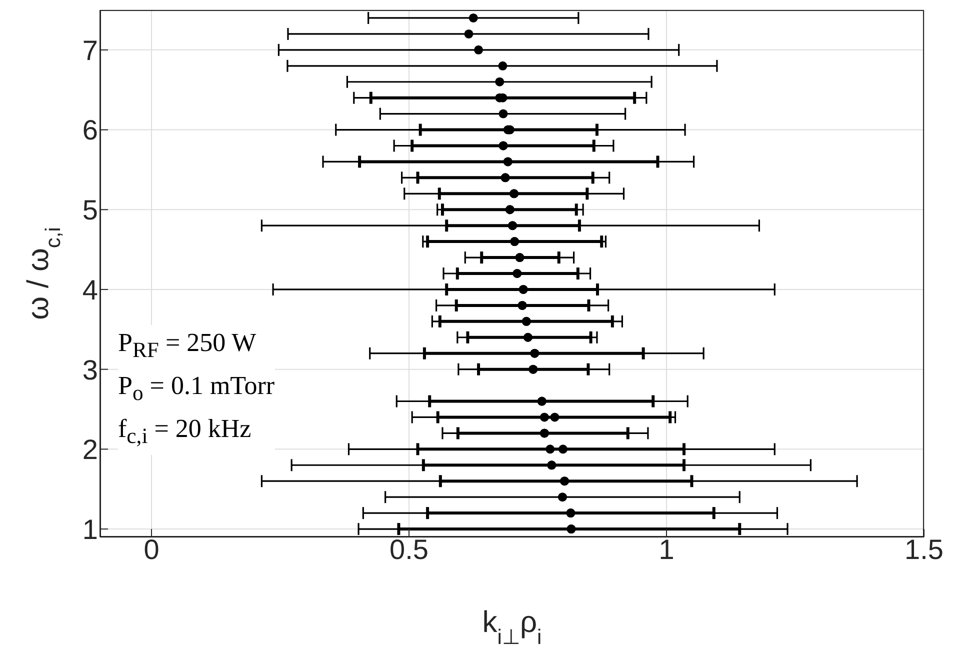  What do you see at coordinates (924, 549) in the screenshot?
I see `x-tick-label: 1.5` at bounding box center [924, 549].